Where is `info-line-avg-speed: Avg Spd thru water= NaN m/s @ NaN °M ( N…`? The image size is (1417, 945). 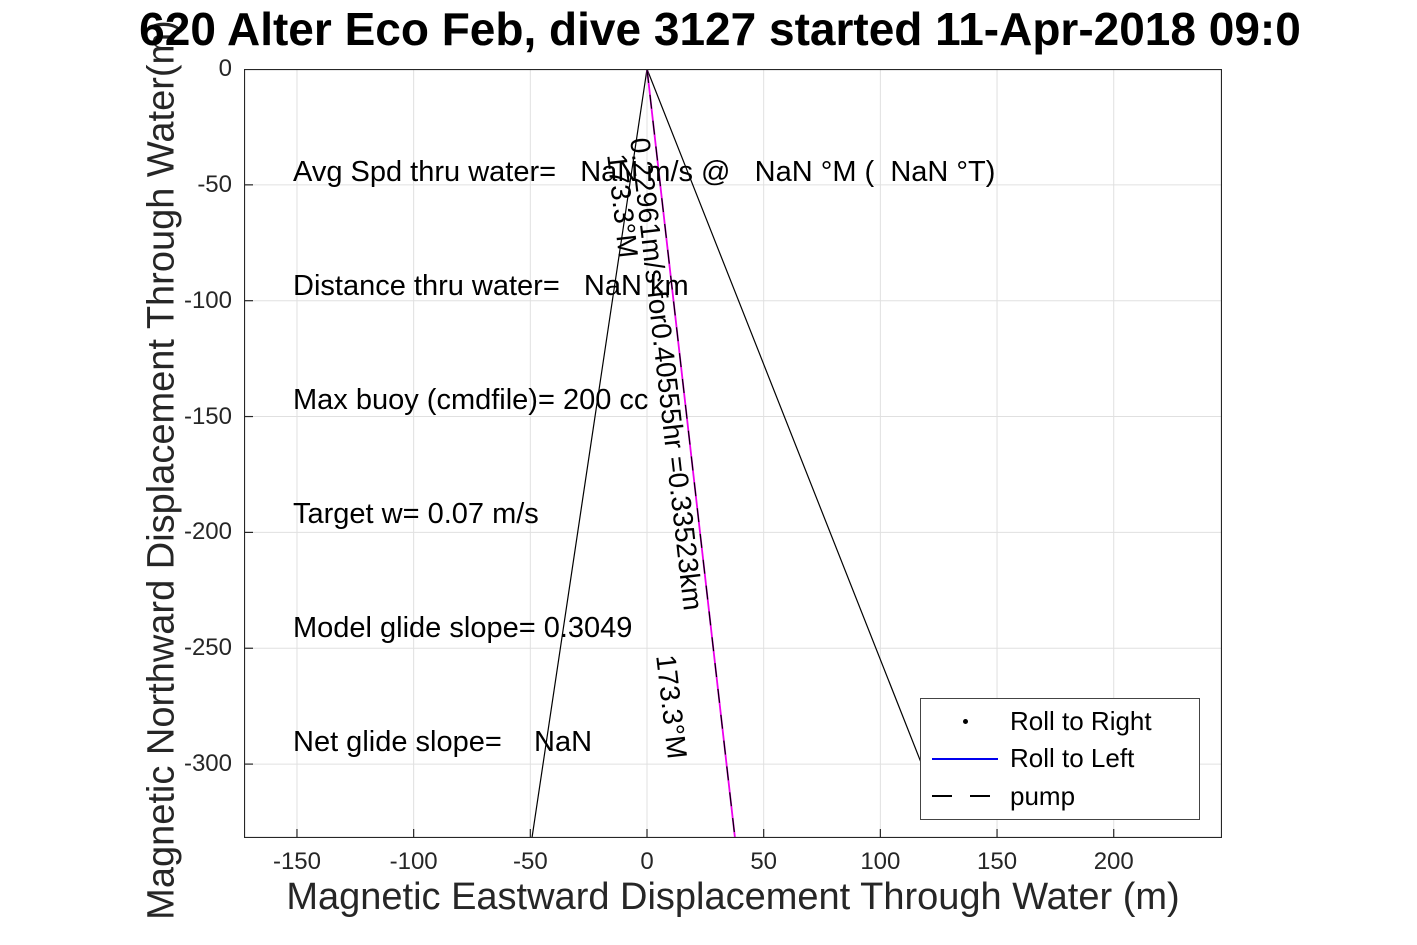 info-line-avg-speed: Avg Spd thru water= NaN m/s @ NaN °M ( N… is located at coordinates (644, 172).